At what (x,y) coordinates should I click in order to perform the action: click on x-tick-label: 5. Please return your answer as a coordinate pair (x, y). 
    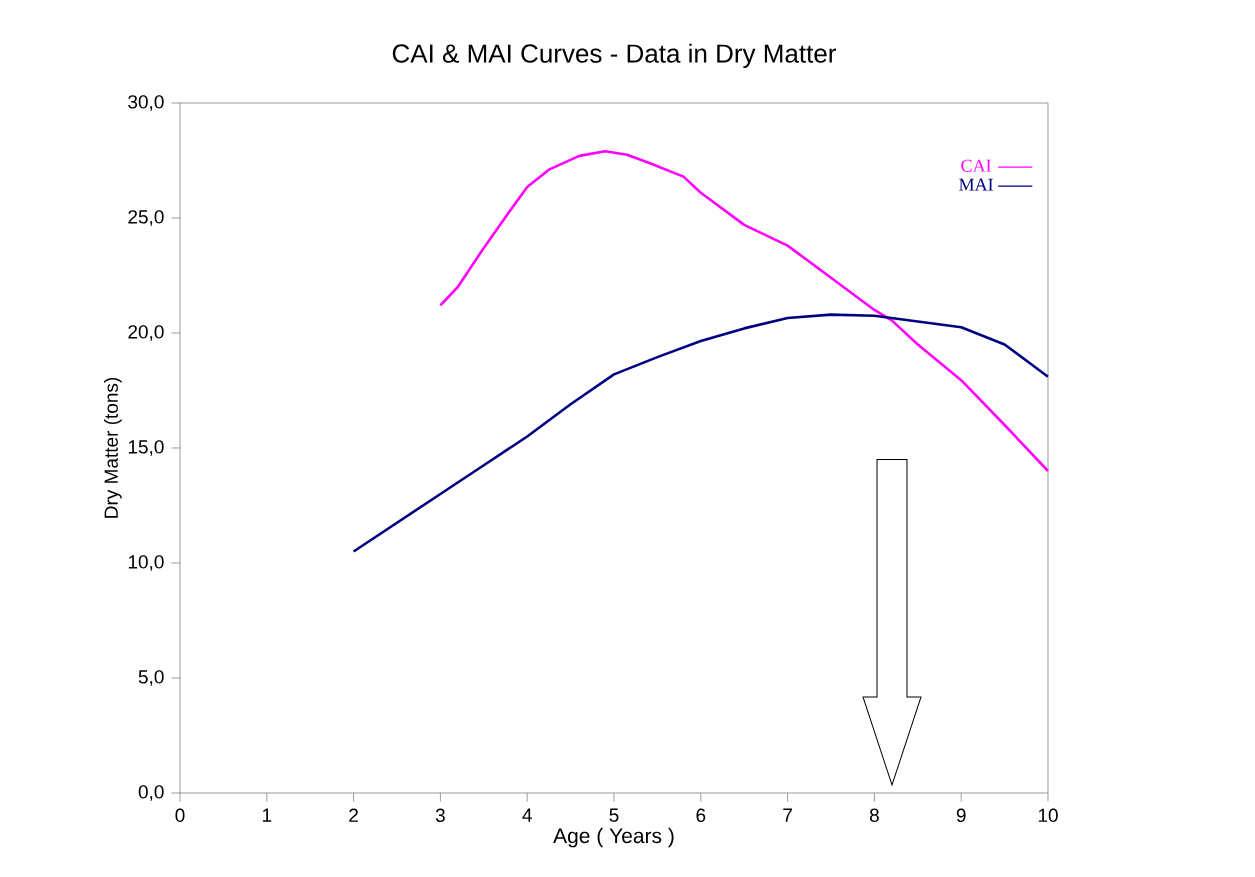
    Looking at the image, I should click on (614, 815).